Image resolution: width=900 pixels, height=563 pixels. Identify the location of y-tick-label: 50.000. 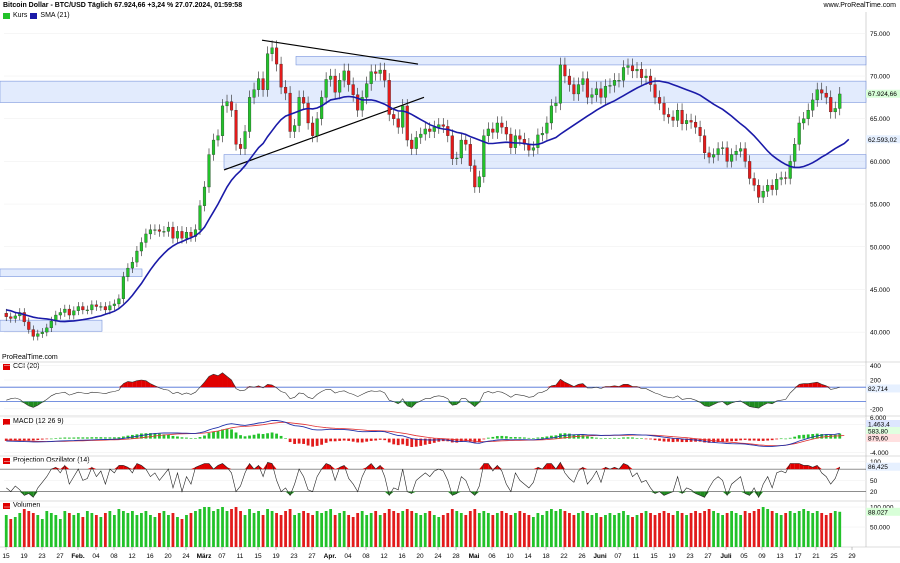
(880, 247).